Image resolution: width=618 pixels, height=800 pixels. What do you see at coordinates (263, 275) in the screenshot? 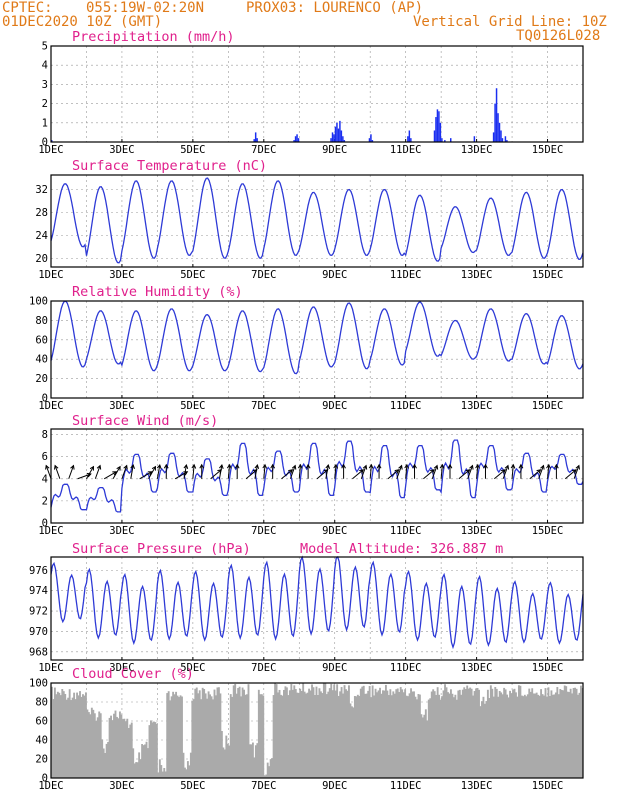
I see `x-tick-label: 7DEC` at bounding box center [263, 275].